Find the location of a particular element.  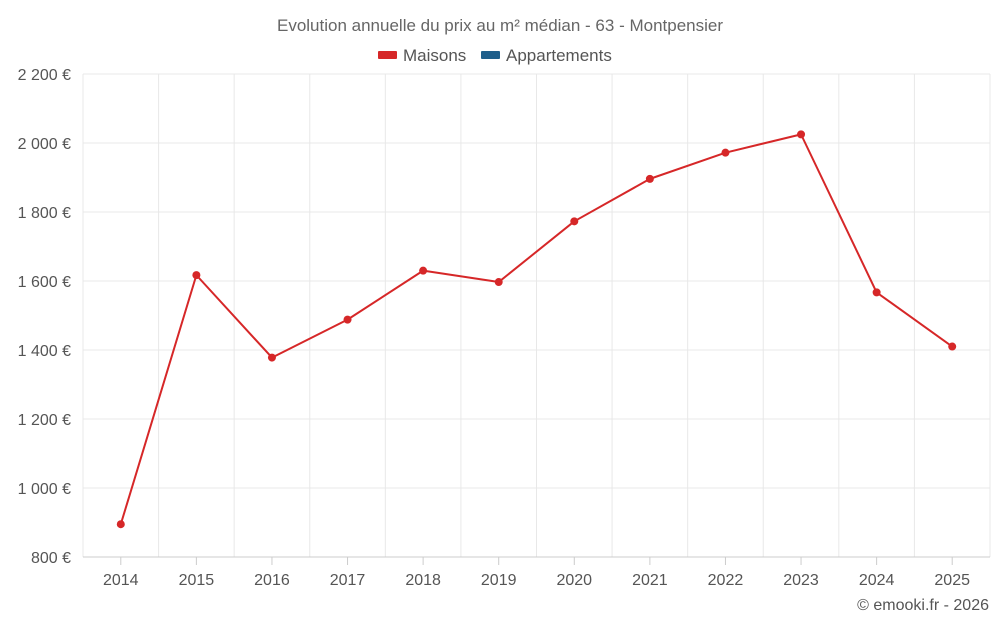

y-tick-label: 1 400 € is located at coordinates (44, 351).